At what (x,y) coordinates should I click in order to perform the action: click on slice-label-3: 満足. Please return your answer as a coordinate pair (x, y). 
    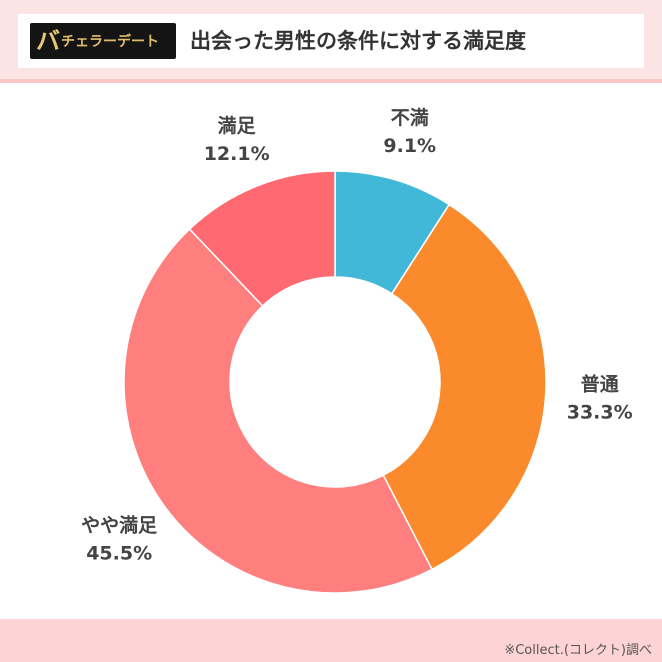
    Looking at the image, I should click on (237, 126).